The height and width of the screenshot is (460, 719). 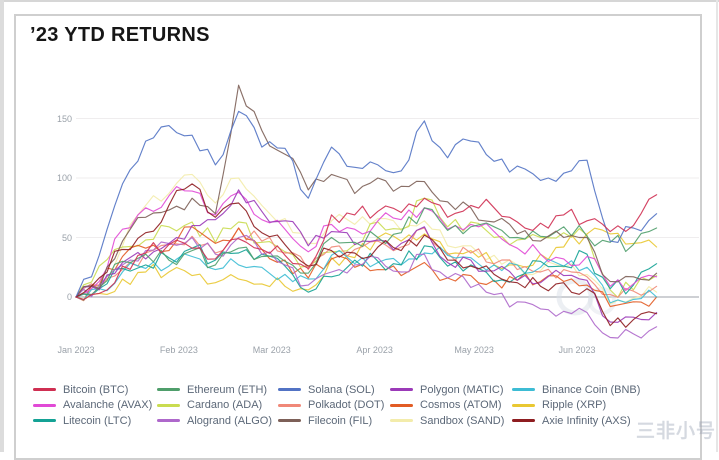 I want to click on legend-item: Cardano (ADA), so click(x=217, y=405).